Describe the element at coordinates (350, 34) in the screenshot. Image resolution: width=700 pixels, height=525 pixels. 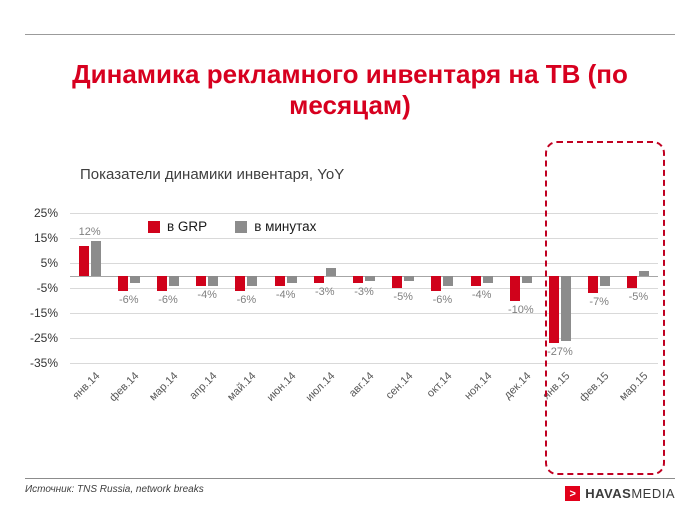
I see `top-divider` at that location.